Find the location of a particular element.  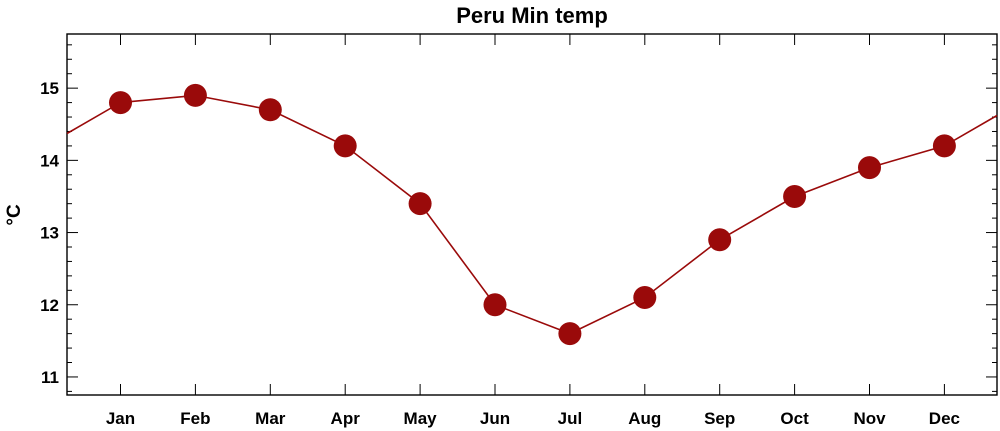

x-tick-label: Apr is located at coordinates (346, 418).